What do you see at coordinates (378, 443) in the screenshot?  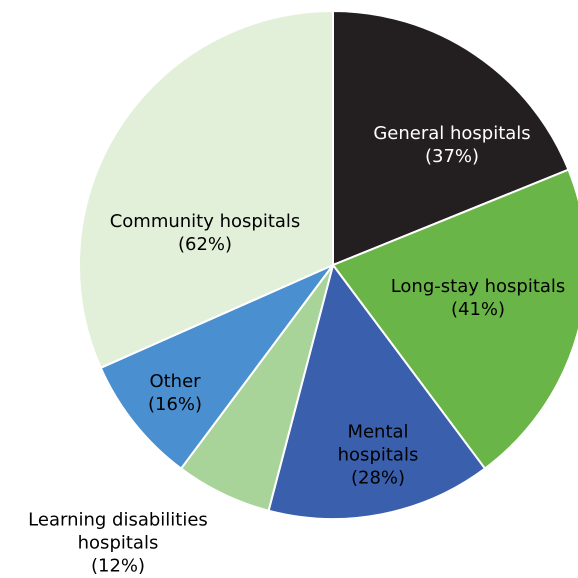 I see `category-label: Mental hospitals` at bounding box center [378, 443].